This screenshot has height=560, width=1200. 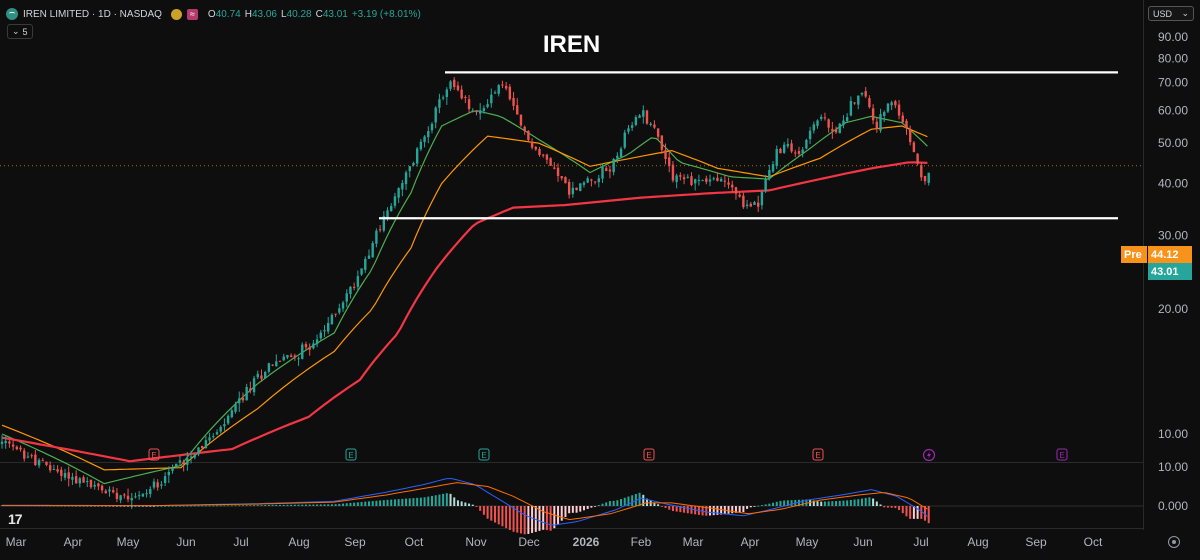 I want to click on flag-icon, so click(x=176, y=14).